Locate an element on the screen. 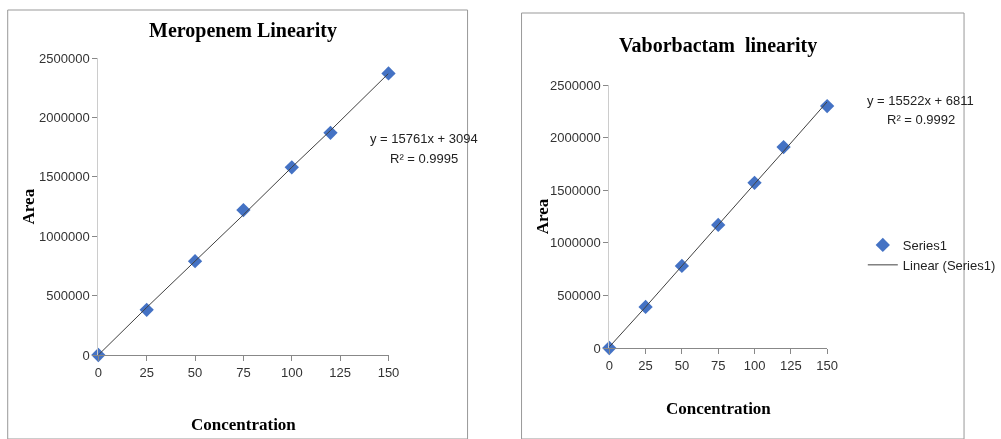  chart-title: Vaborbactam linearity is located at coordinates (718, 45).